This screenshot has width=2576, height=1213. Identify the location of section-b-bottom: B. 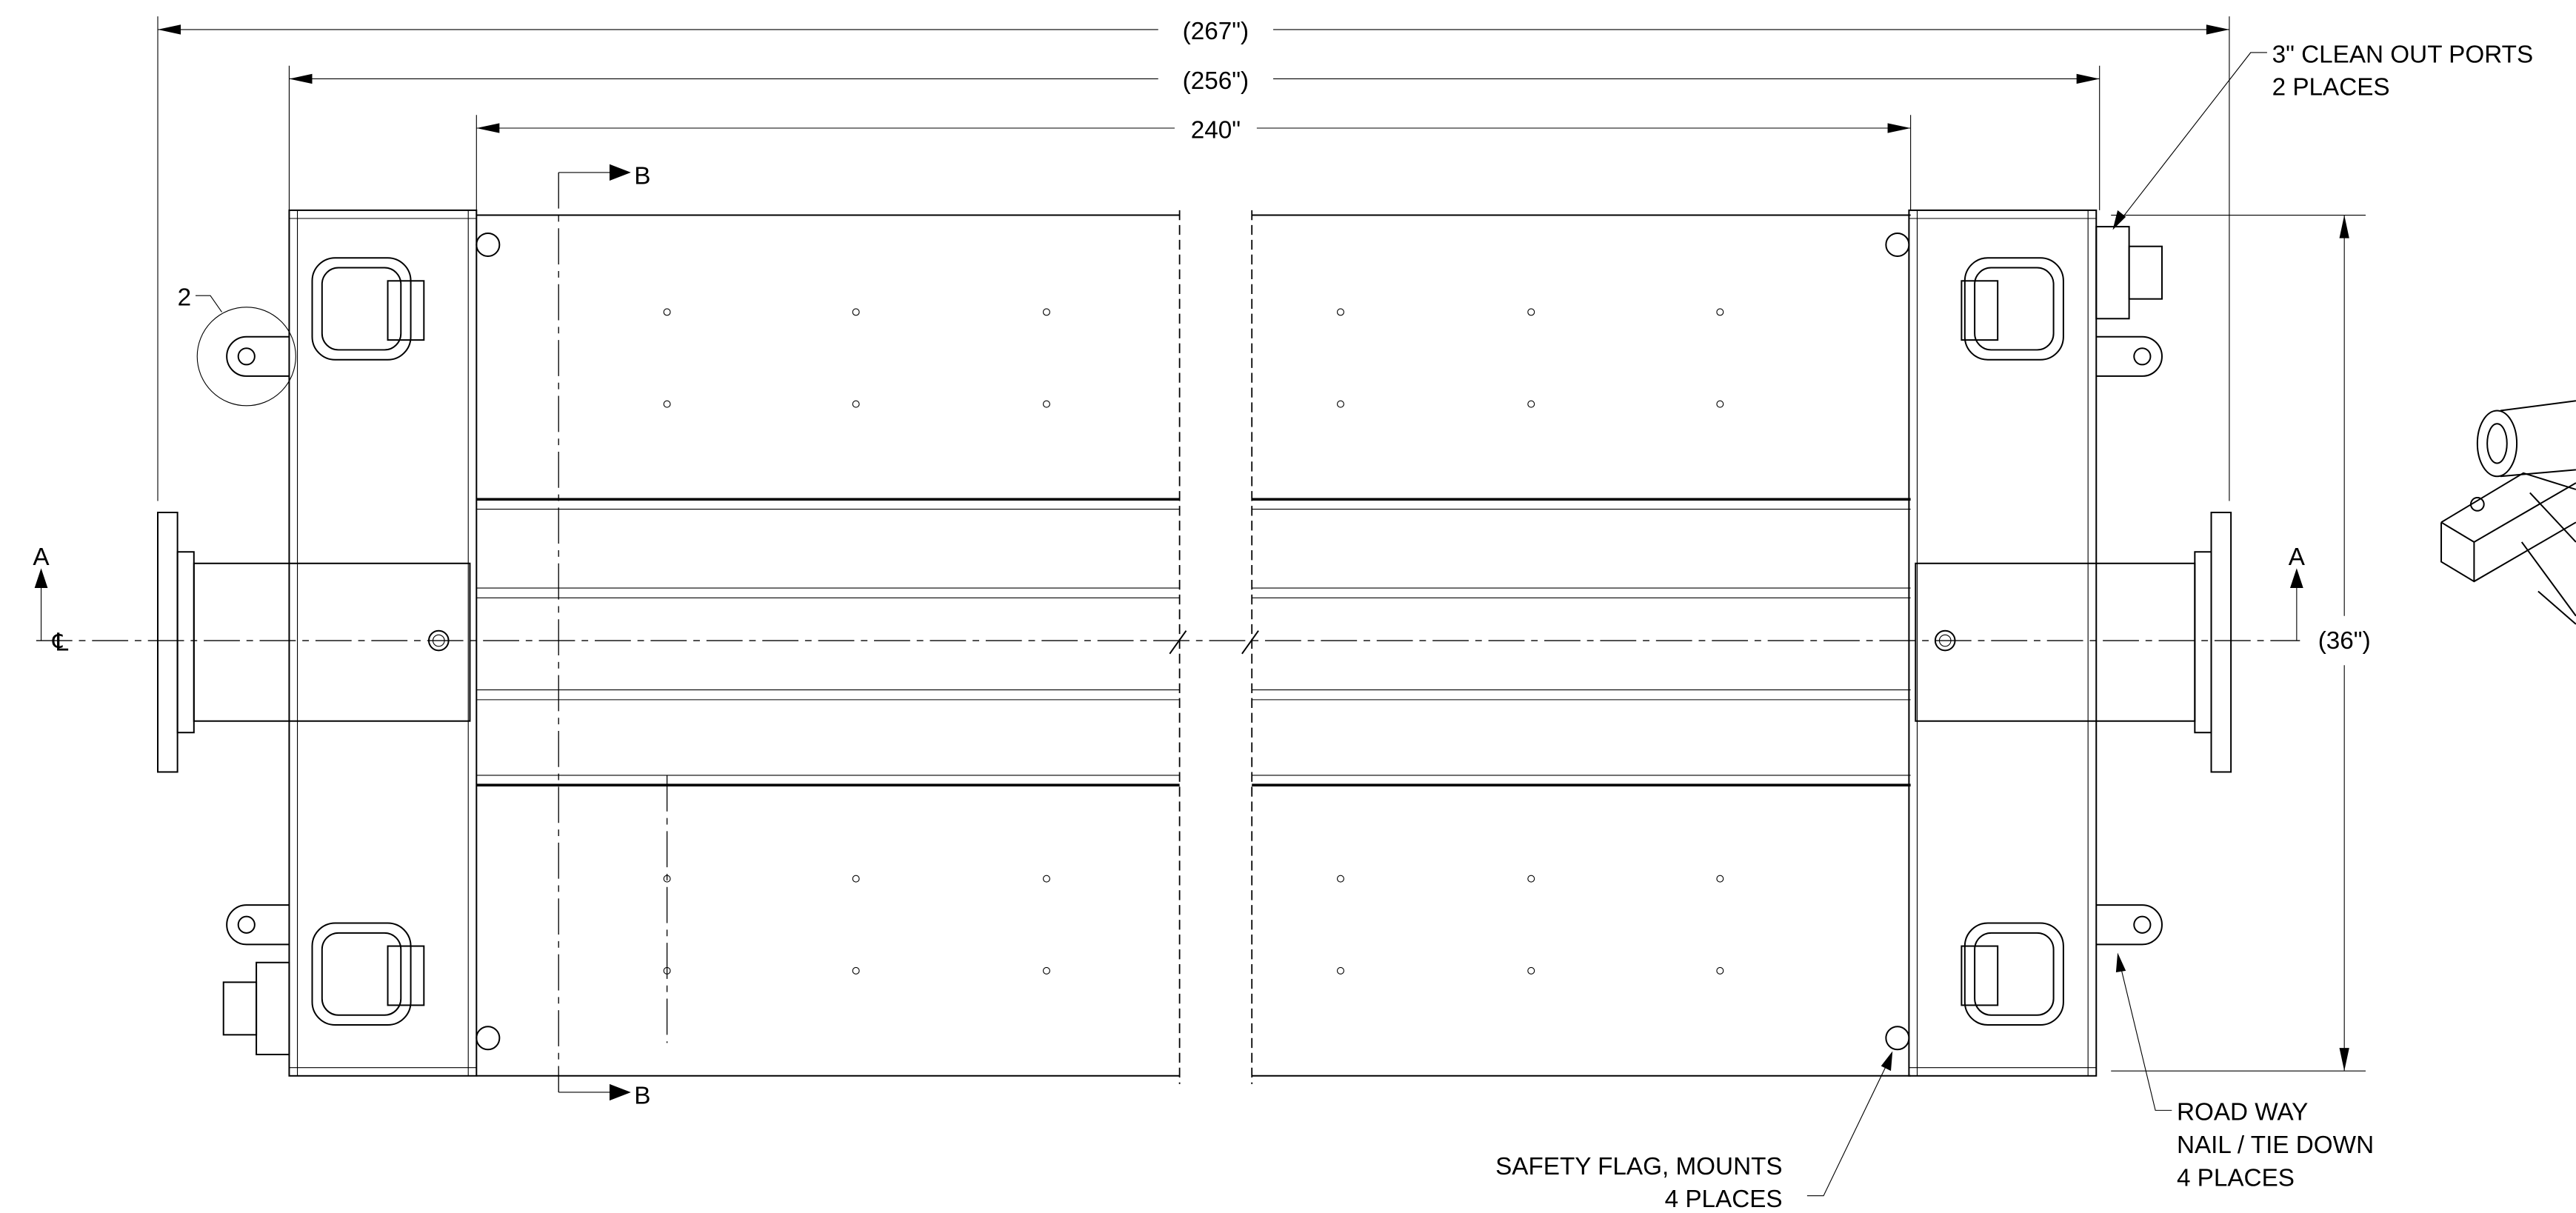
(642, 1096).